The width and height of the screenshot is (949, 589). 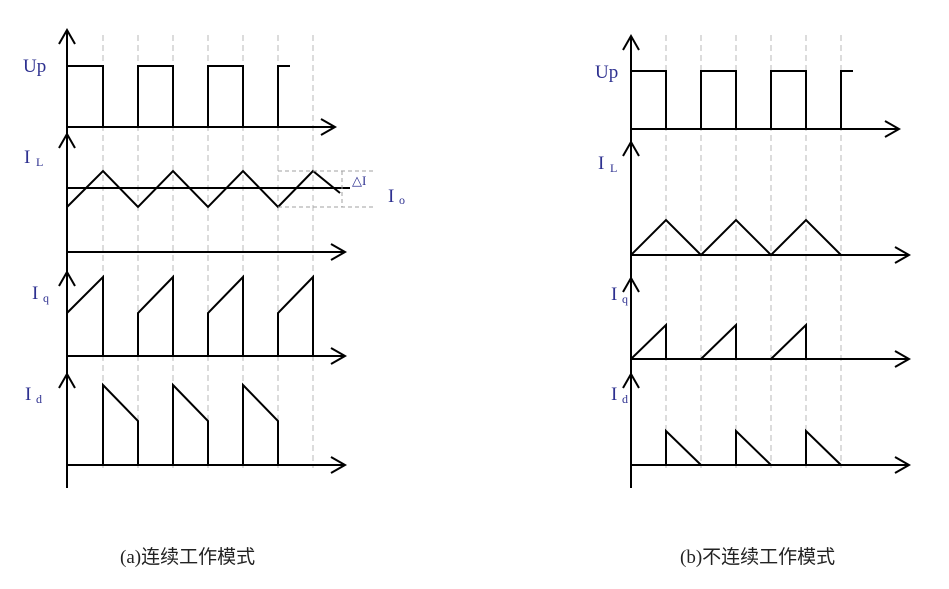 I want to click on caption-continuous-mode: (a)连续工作模式, so click(x=187, y=557).